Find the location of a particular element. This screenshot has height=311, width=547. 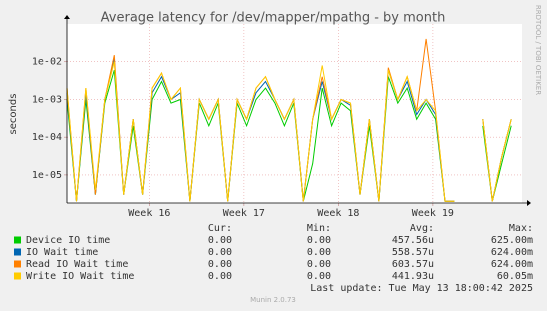

y-axis-label: seconds is located at coordinates (13, 114).